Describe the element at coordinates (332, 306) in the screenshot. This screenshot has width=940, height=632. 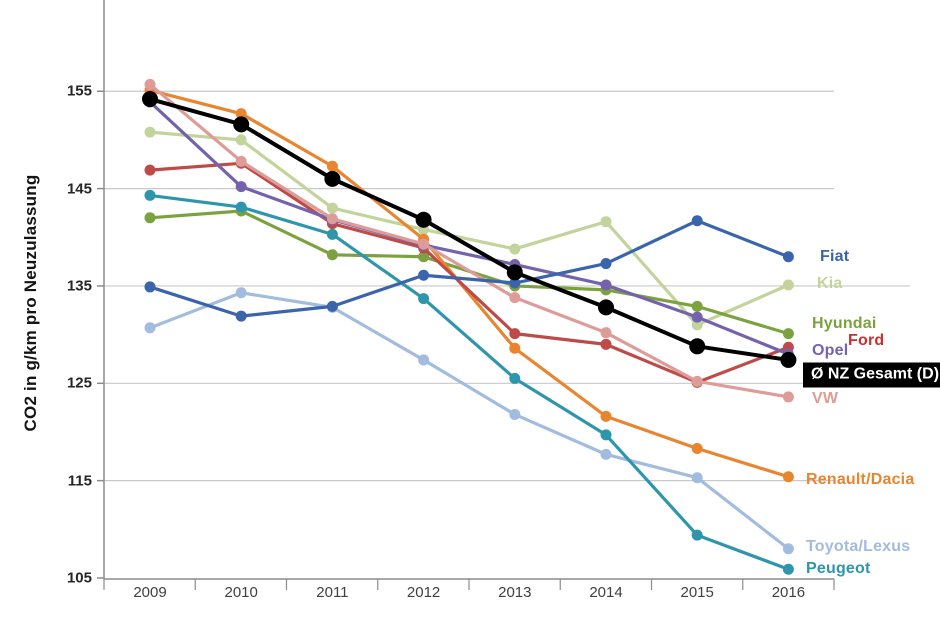
I see `data-point-fiat-2011` at that location.